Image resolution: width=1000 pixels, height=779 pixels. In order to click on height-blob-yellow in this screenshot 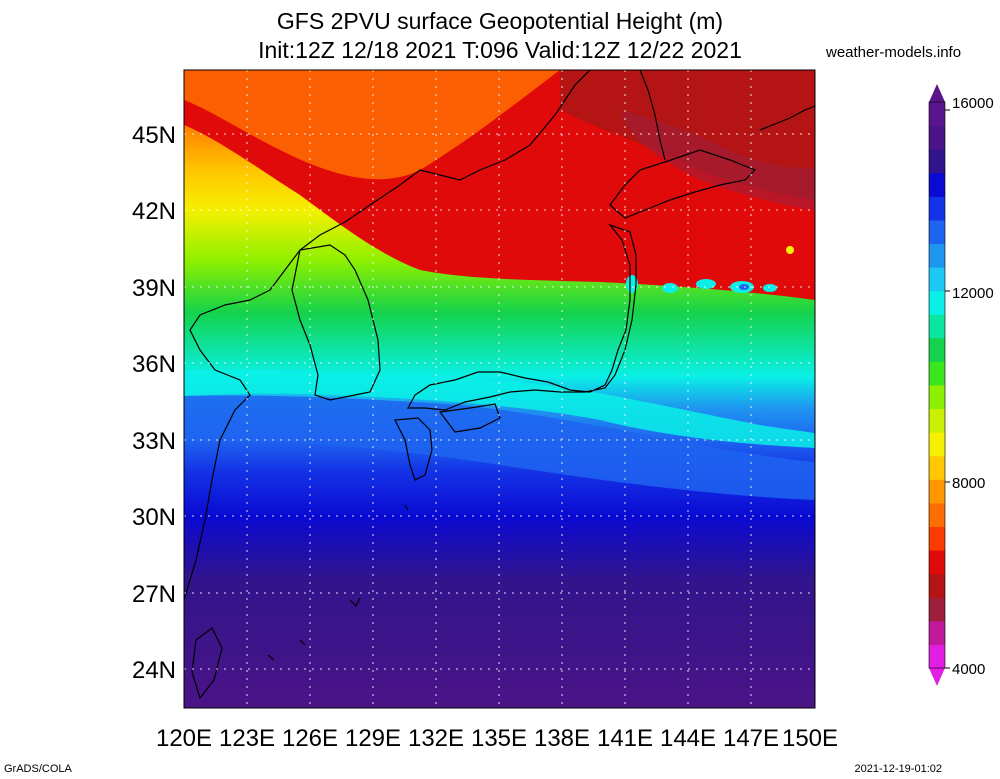, I will do `click(790, 250)`.